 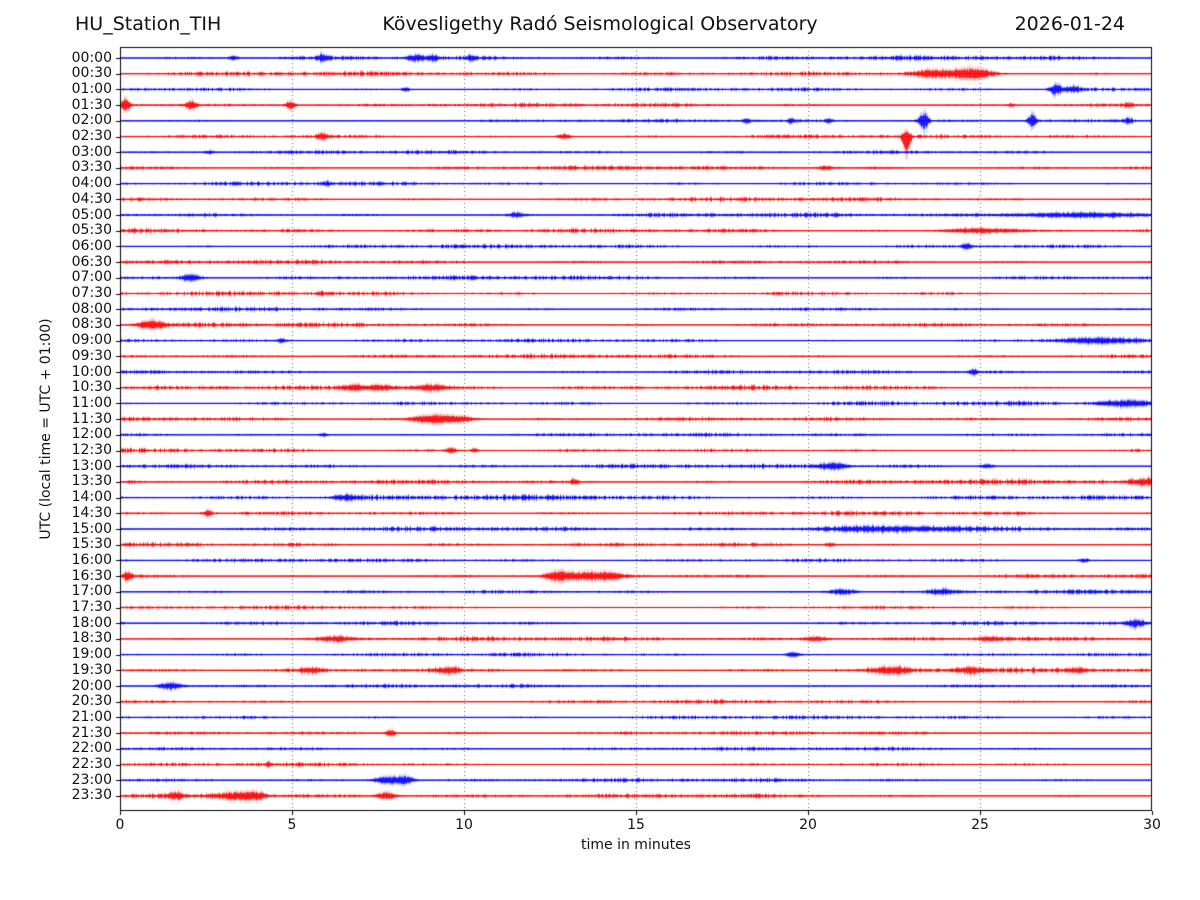 I want to click on y-tick-label: 08:00, so click(x=91, y=308).